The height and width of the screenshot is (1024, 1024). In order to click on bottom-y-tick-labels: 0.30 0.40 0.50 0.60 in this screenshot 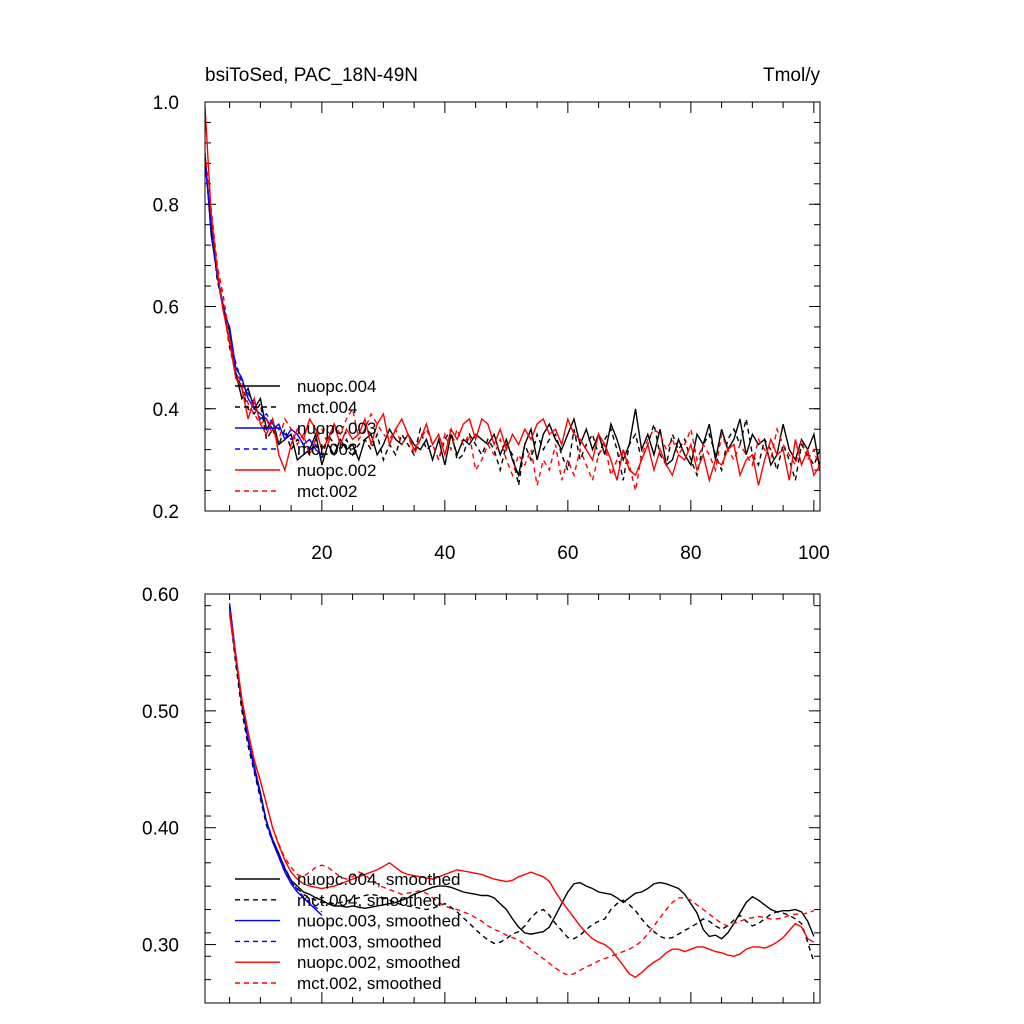, I will do `click(160, 771)`.